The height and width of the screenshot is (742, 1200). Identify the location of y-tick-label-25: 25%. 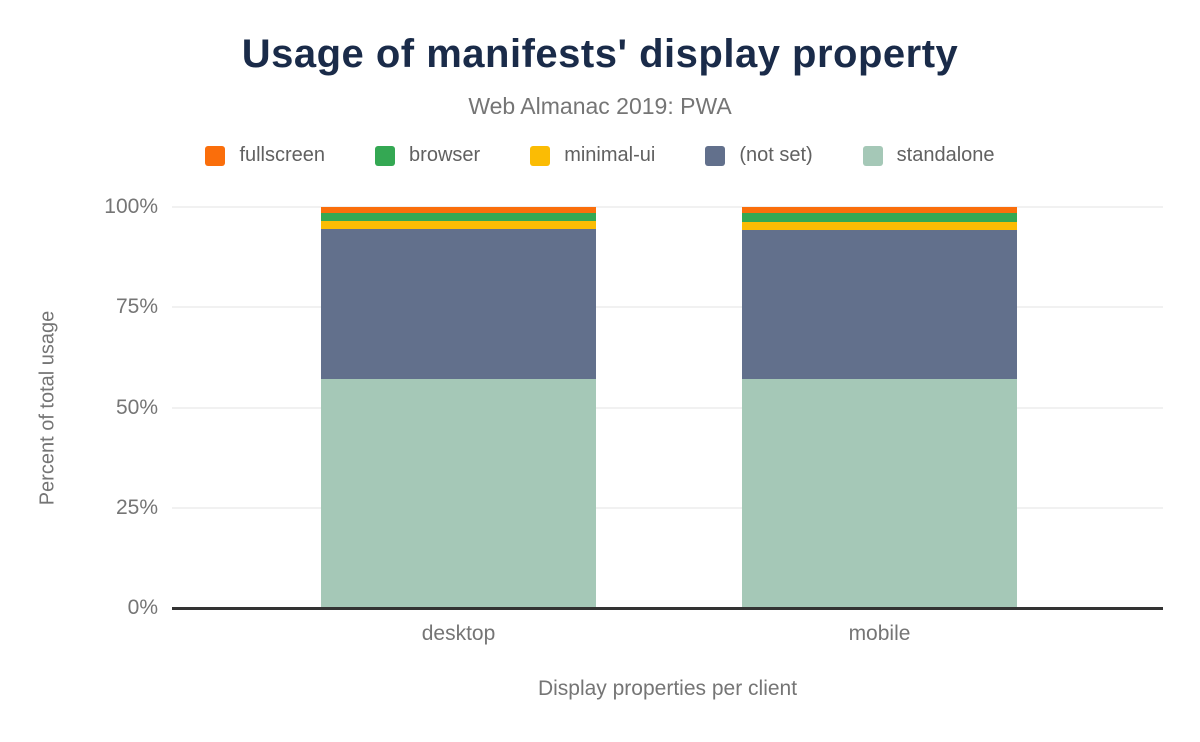
(136, 507).